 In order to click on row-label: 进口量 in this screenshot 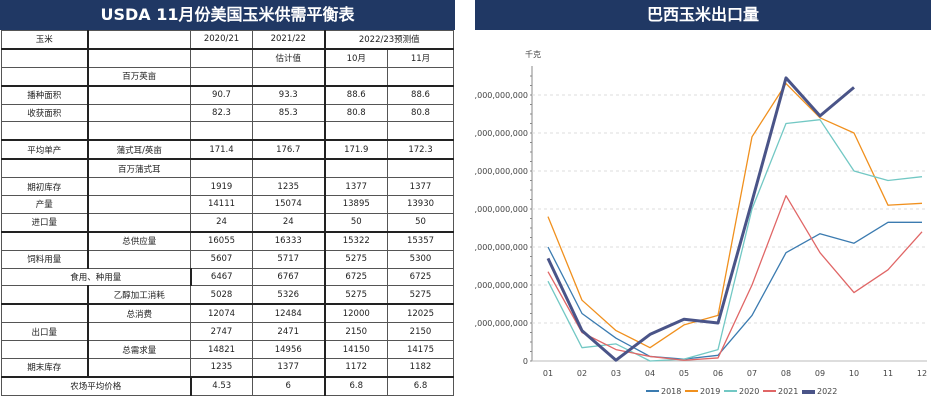, I will do `click(45, 222)`.